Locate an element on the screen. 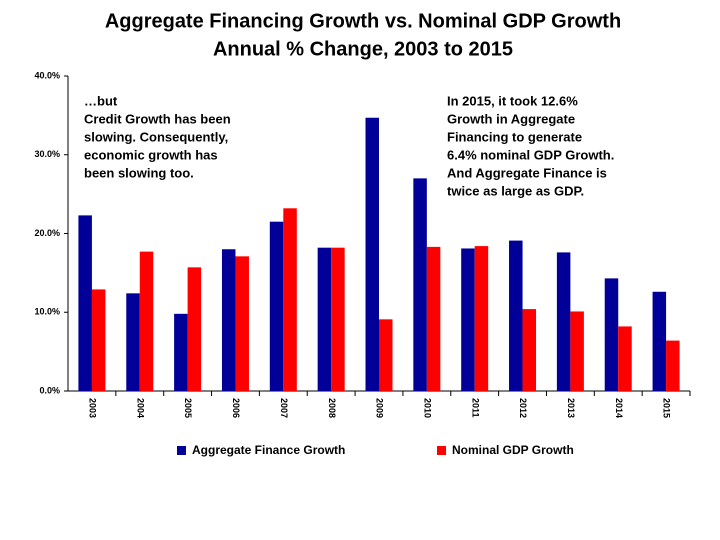 This screenshot has height=540, width=720. legend-label: Aggregate Finance Growth is located at coordinates (268, 450).